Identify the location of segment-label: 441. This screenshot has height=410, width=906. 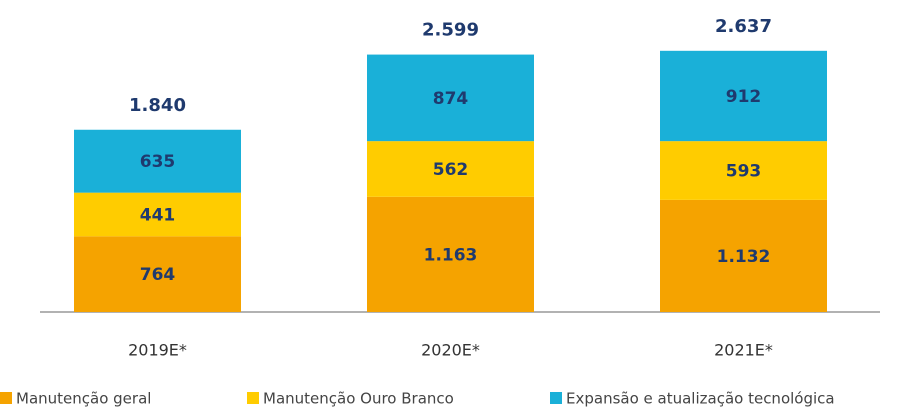
(158, 215).